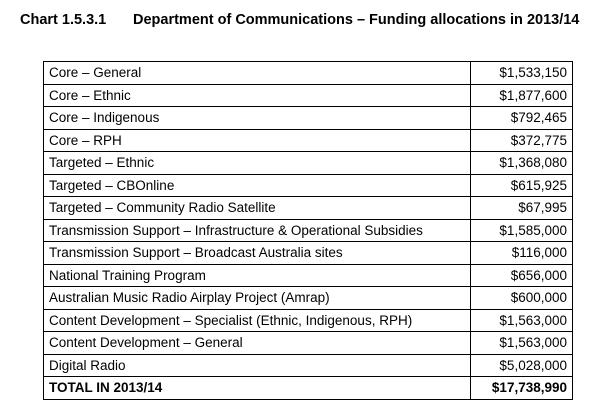 Image resolution: width=613 pixels, height=413 pixels. What do you see at coordinates (521, 163) in the screenshot?
I see `row-amount: $1,368,080` at bounding box center [521, 163].